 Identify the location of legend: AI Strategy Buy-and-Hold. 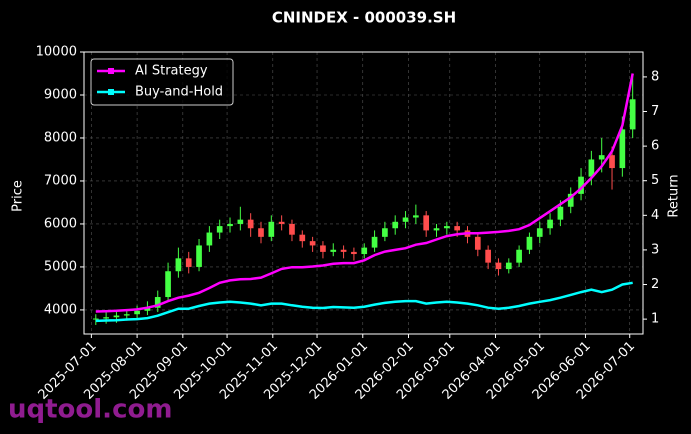
(162, 82).